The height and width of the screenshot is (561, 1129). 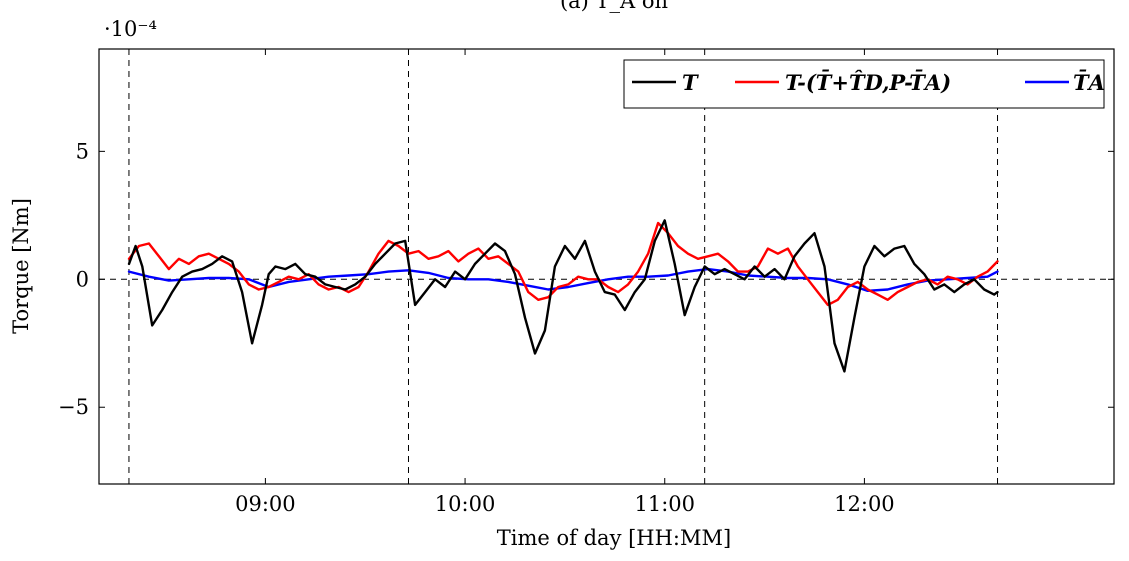 I want to click on x-tick-label-0: 09:00, so click(x=265, y=504).